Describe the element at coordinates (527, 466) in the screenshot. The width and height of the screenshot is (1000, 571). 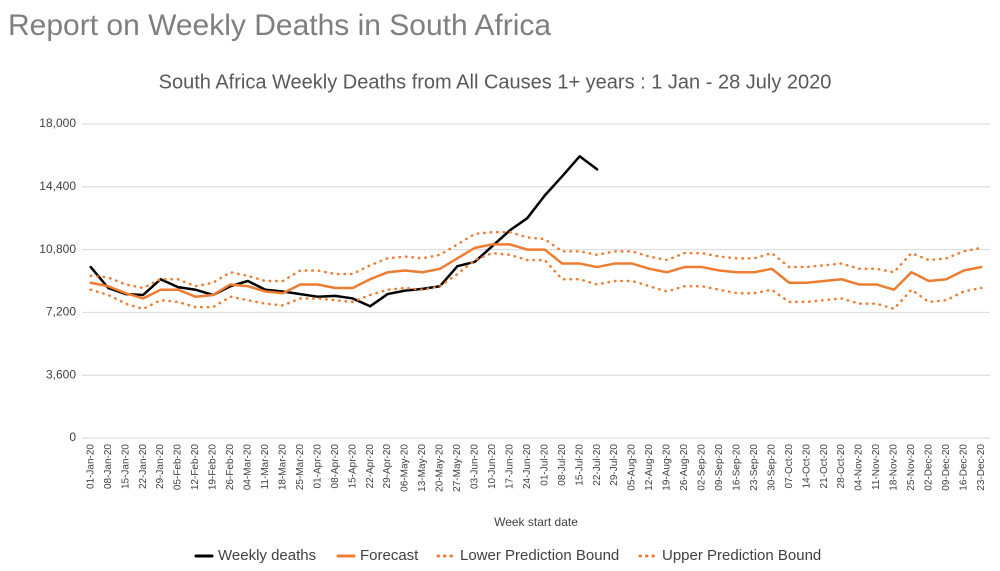
I see `x-tick-label: 24-Jun-20` at that location.